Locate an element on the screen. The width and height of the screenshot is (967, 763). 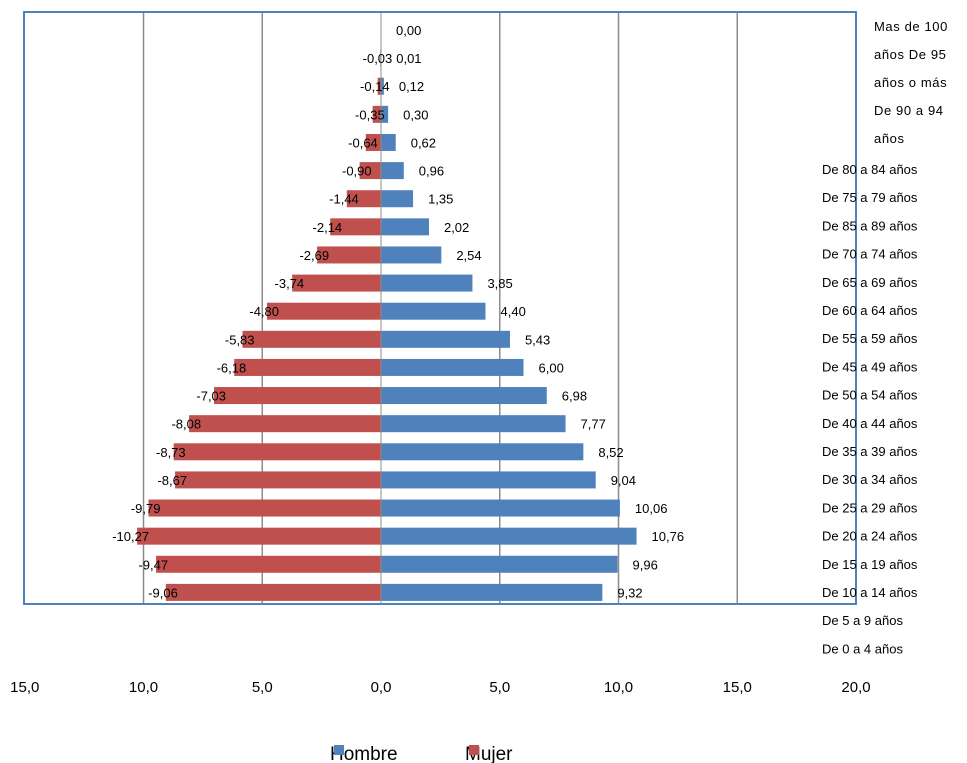
legend-swatch is located at coordinates (339, 750).